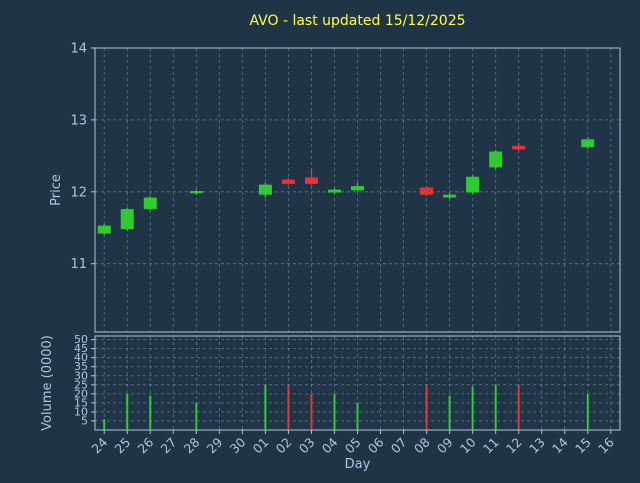 The height and width of the screenshot is (483, 640). I want to click on svg-text: 28, so click(192, 445).